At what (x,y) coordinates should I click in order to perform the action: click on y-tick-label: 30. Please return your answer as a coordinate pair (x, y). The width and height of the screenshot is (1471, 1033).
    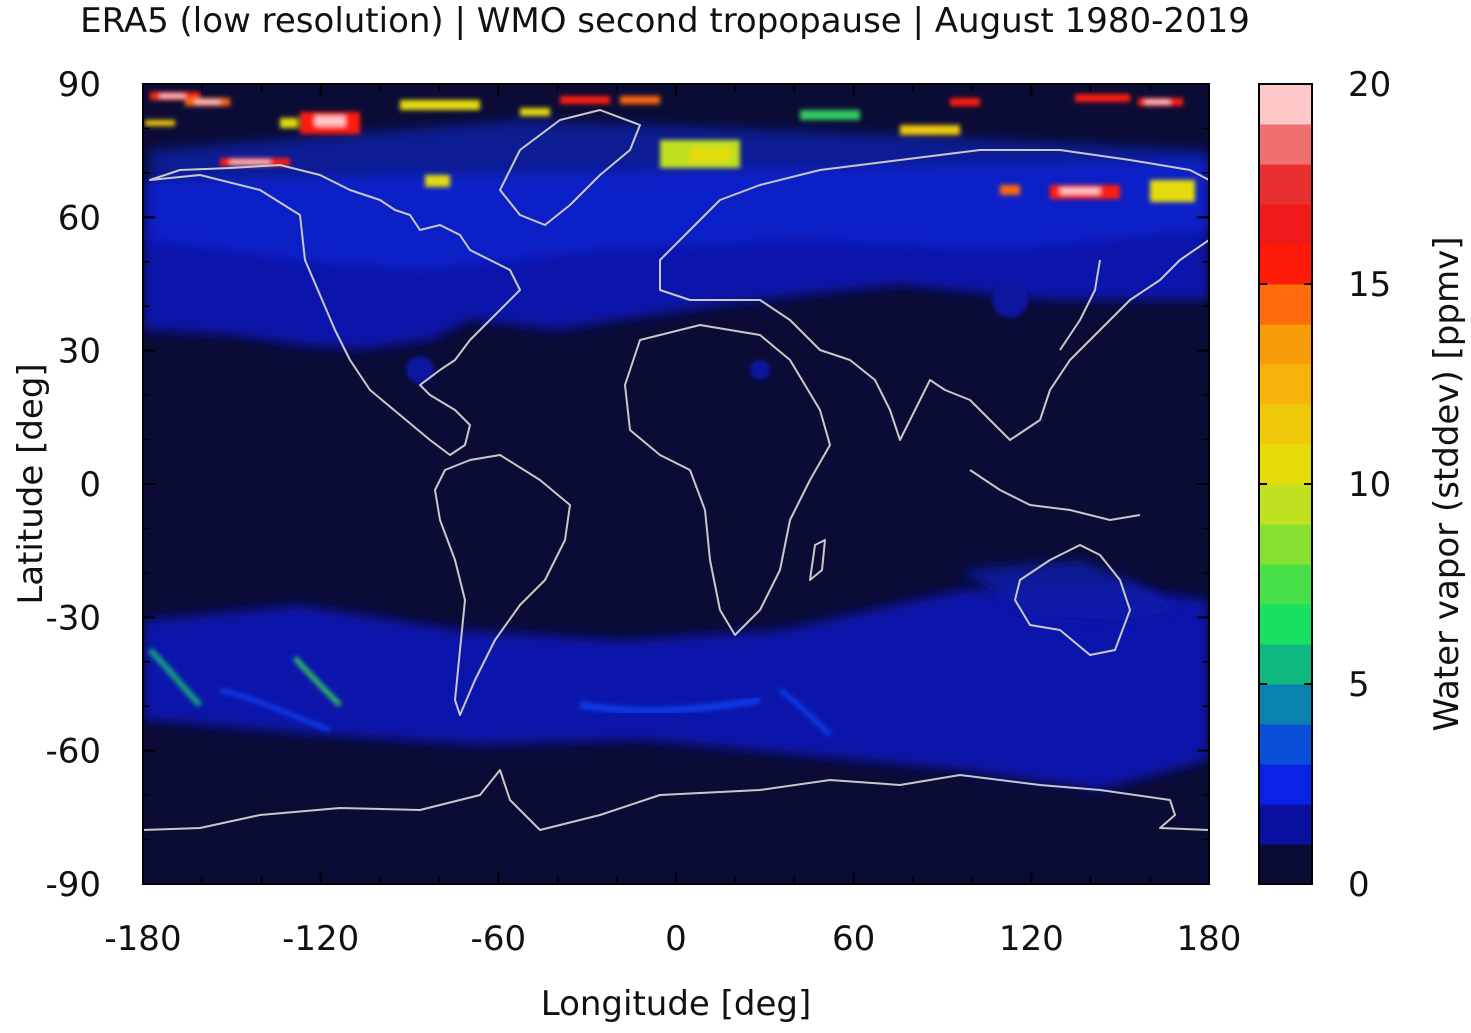
    Looking at the image, I should click on (79, 352).